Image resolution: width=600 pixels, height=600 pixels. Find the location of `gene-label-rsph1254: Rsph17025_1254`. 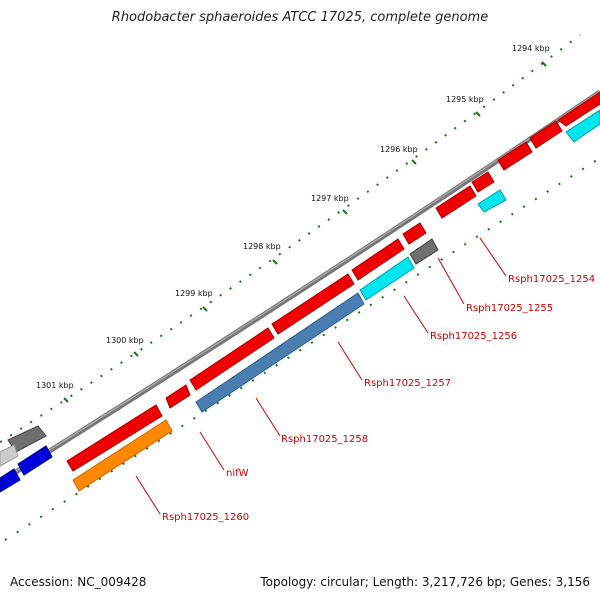

gene-label-rsph1254: Rsph17025_1254 is located at coordinates (551, 279).